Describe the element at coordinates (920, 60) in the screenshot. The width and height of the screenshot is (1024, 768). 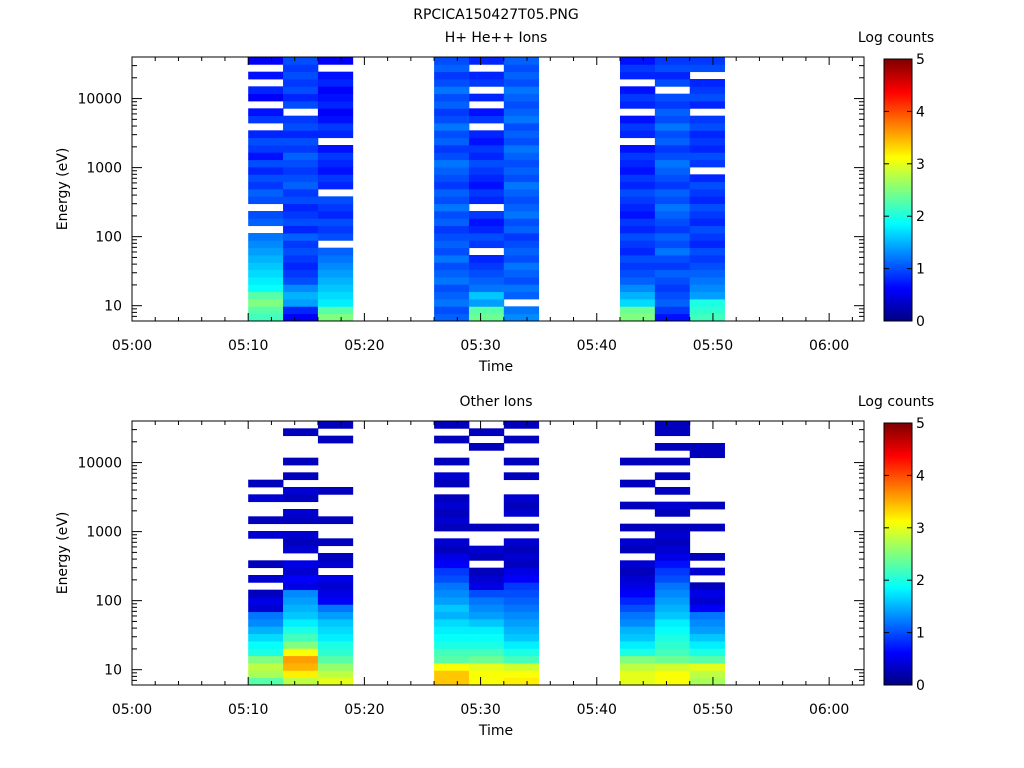
I see `colorbar-tick-label: 5` at that location.